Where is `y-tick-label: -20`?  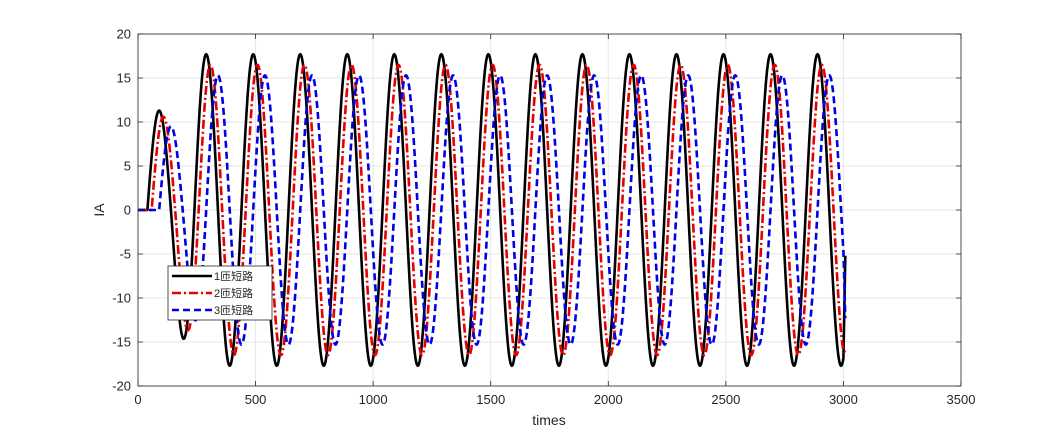 y-tick-label: -20 is located at coordinates (121, 386).